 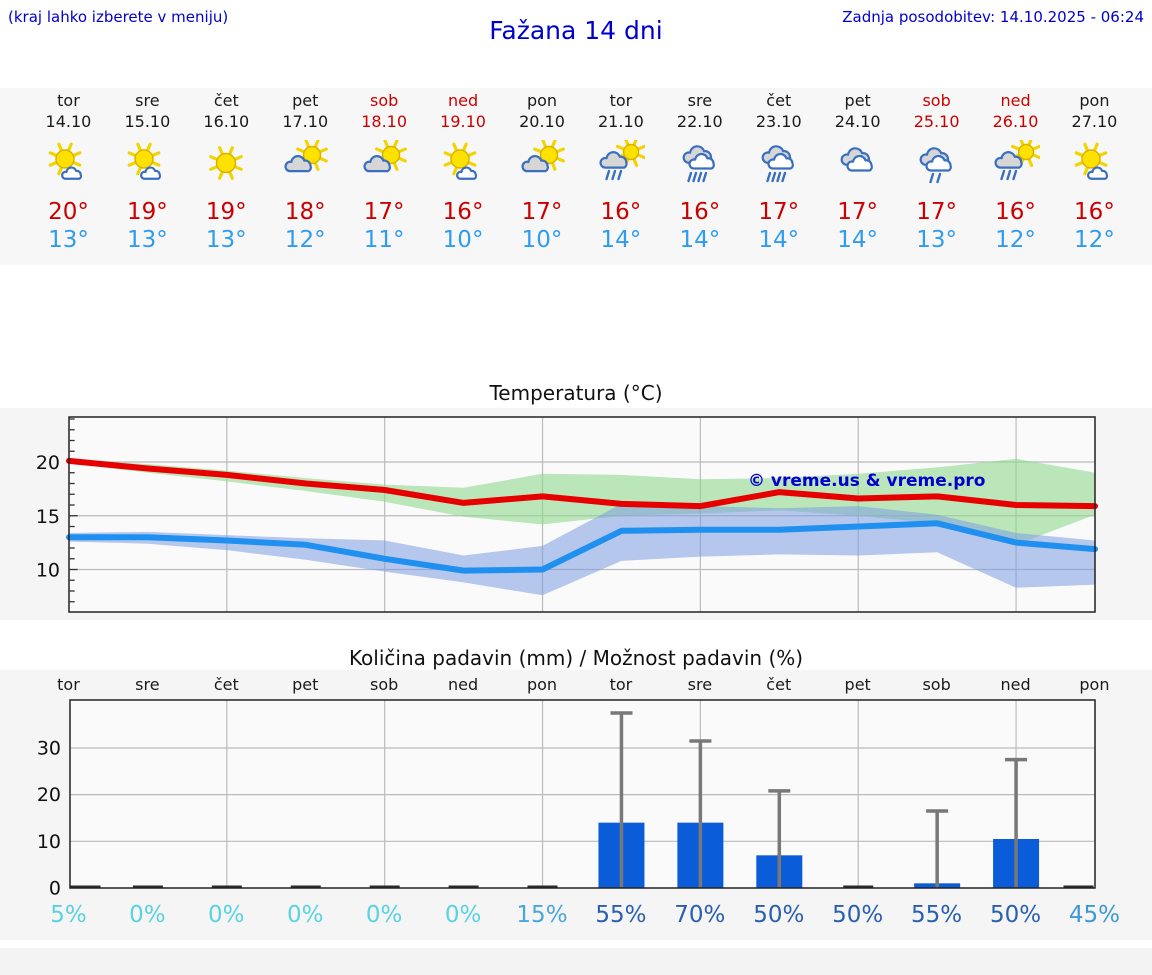 What do you see at coordinates (1094, 121) in the screenshot?
I see `day-date-label: 27.10` at bounding box center [1094, 121].